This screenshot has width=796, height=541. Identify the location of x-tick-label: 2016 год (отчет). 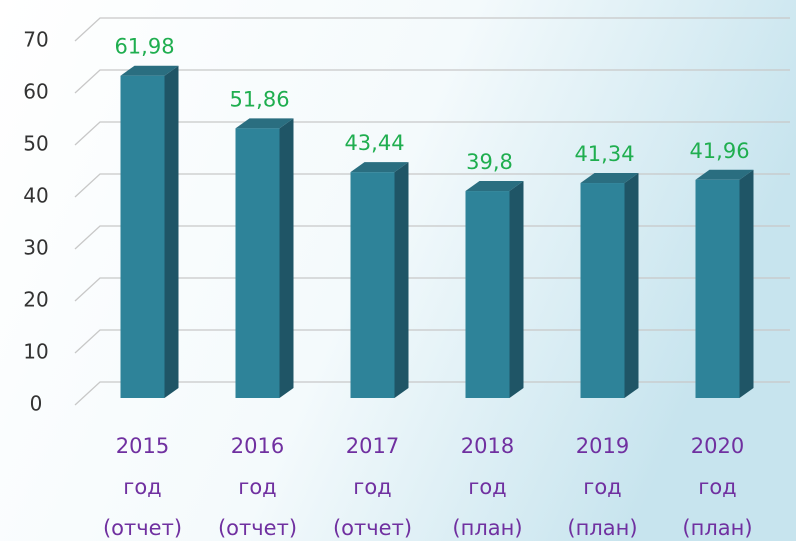
(257, 487).